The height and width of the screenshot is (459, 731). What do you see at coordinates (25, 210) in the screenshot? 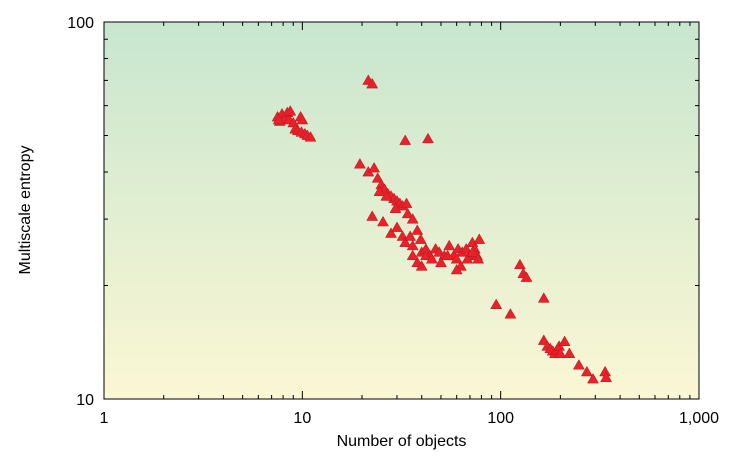
I see `y-axis-title: Multiscale entropy` at bounding box center [25, 210].